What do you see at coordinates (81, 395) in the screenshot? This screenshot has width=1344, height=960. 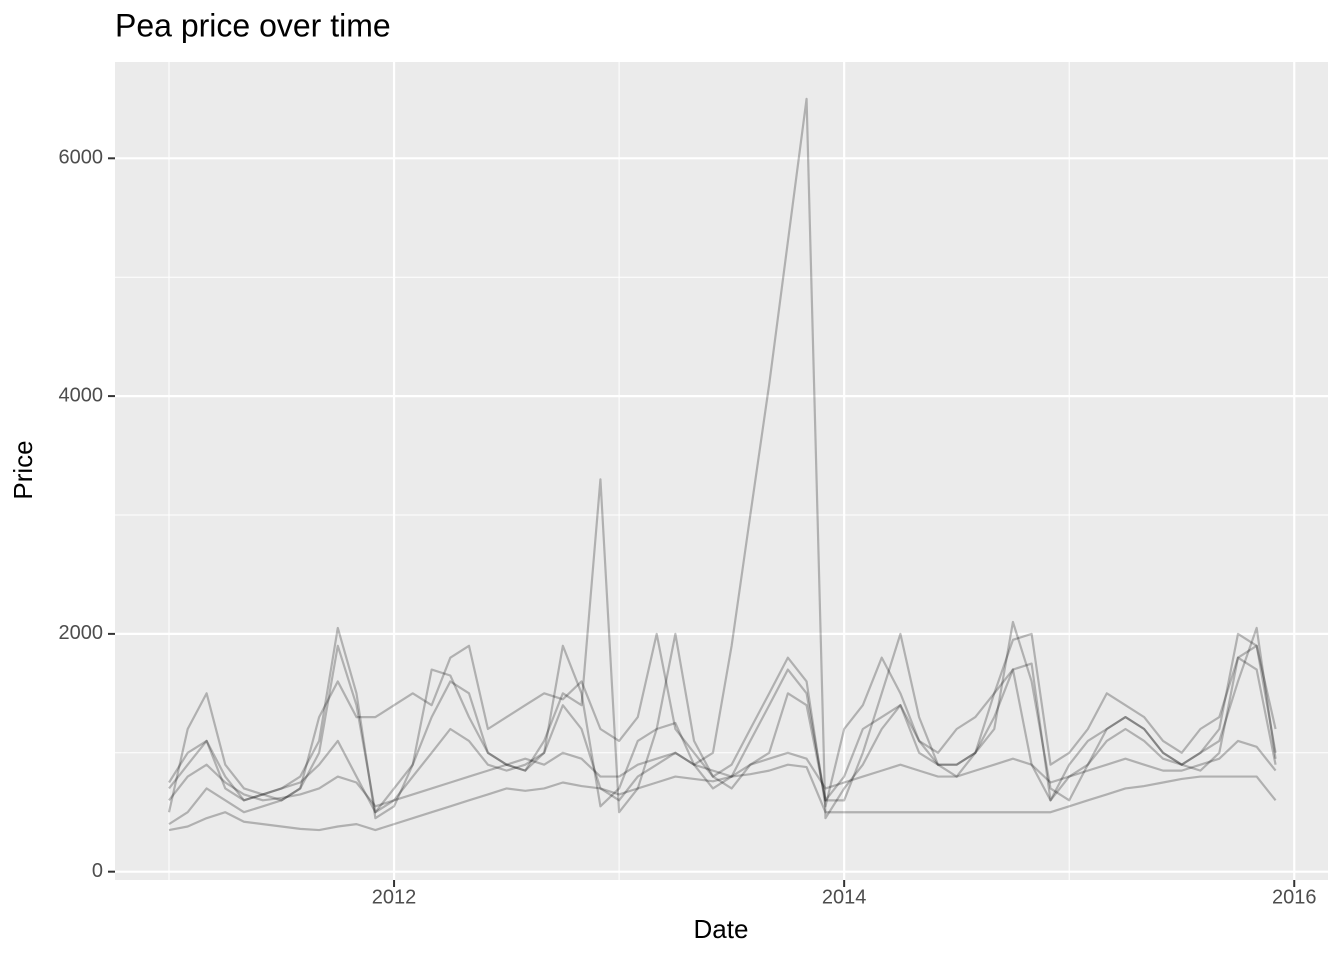 I see `y-tick-label: 4000` at bounding box center [81, 395].